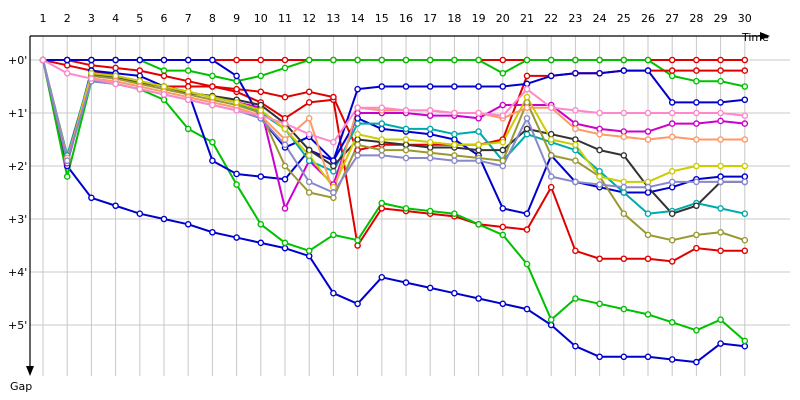  Describe the element at coordinates (261, 18) in the screenshot. I see `x-tick-label: 10` at that location.